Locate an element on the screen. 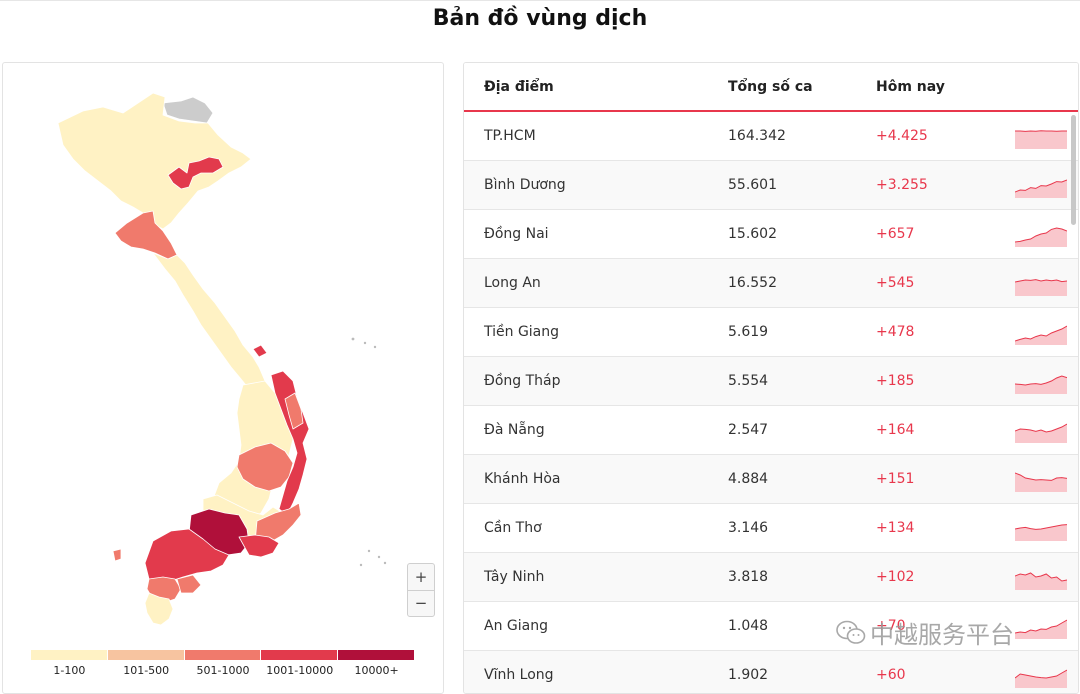  row-place: Đồng Tháp is located at coordinates (522, 381).